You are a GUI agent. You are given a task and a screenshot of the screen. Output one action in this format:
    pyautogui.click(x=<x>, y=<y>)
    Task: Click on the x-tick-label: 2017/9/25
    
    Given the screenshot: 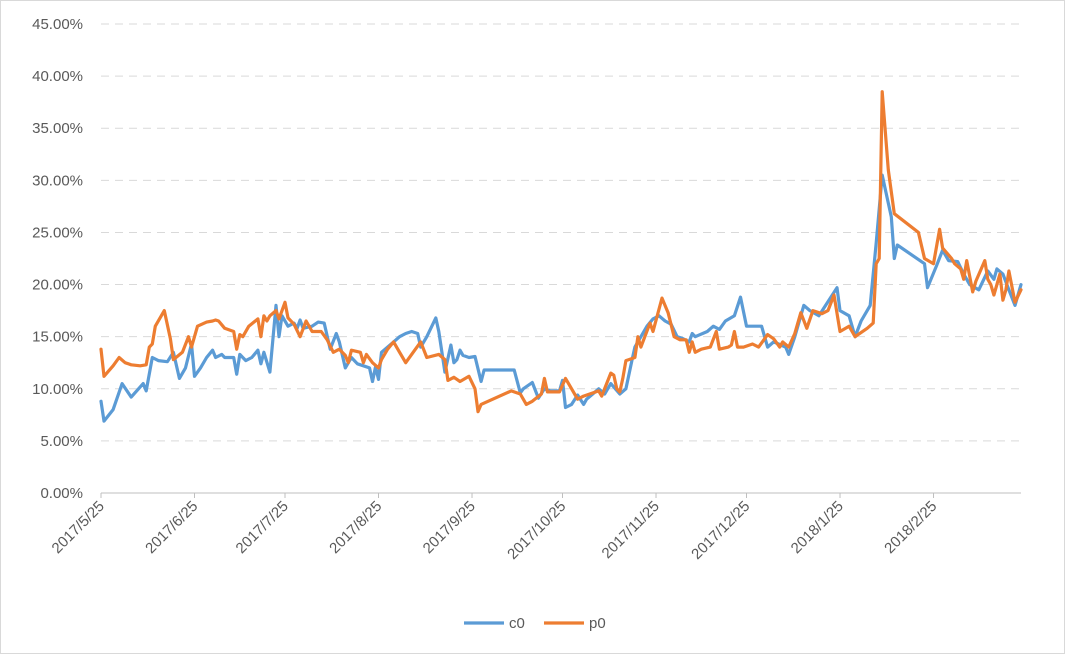 What is the action you would take?
    pyautogui.click(x=449, y=527)
    